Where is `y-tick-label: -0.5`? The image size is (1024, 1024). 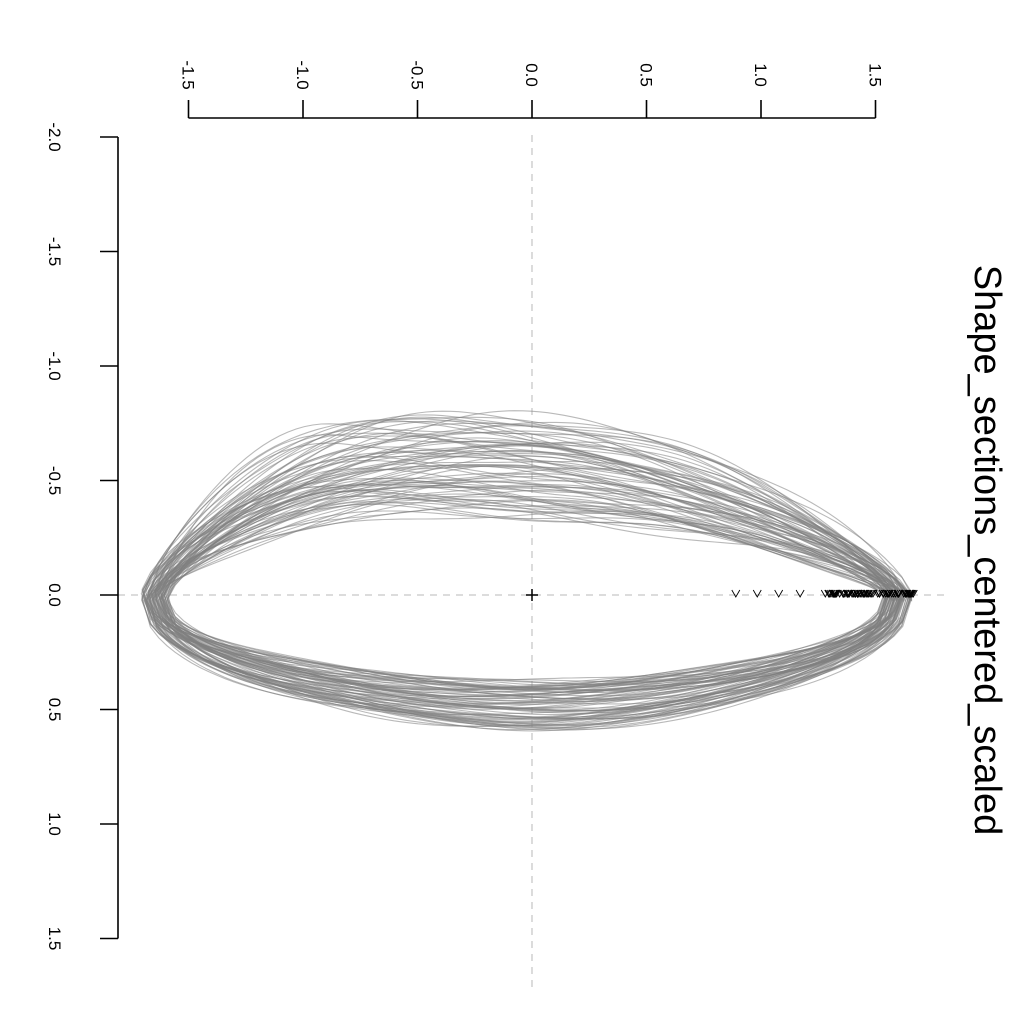
y-tick-label: -0.5 is located at coordinates (54, 480).